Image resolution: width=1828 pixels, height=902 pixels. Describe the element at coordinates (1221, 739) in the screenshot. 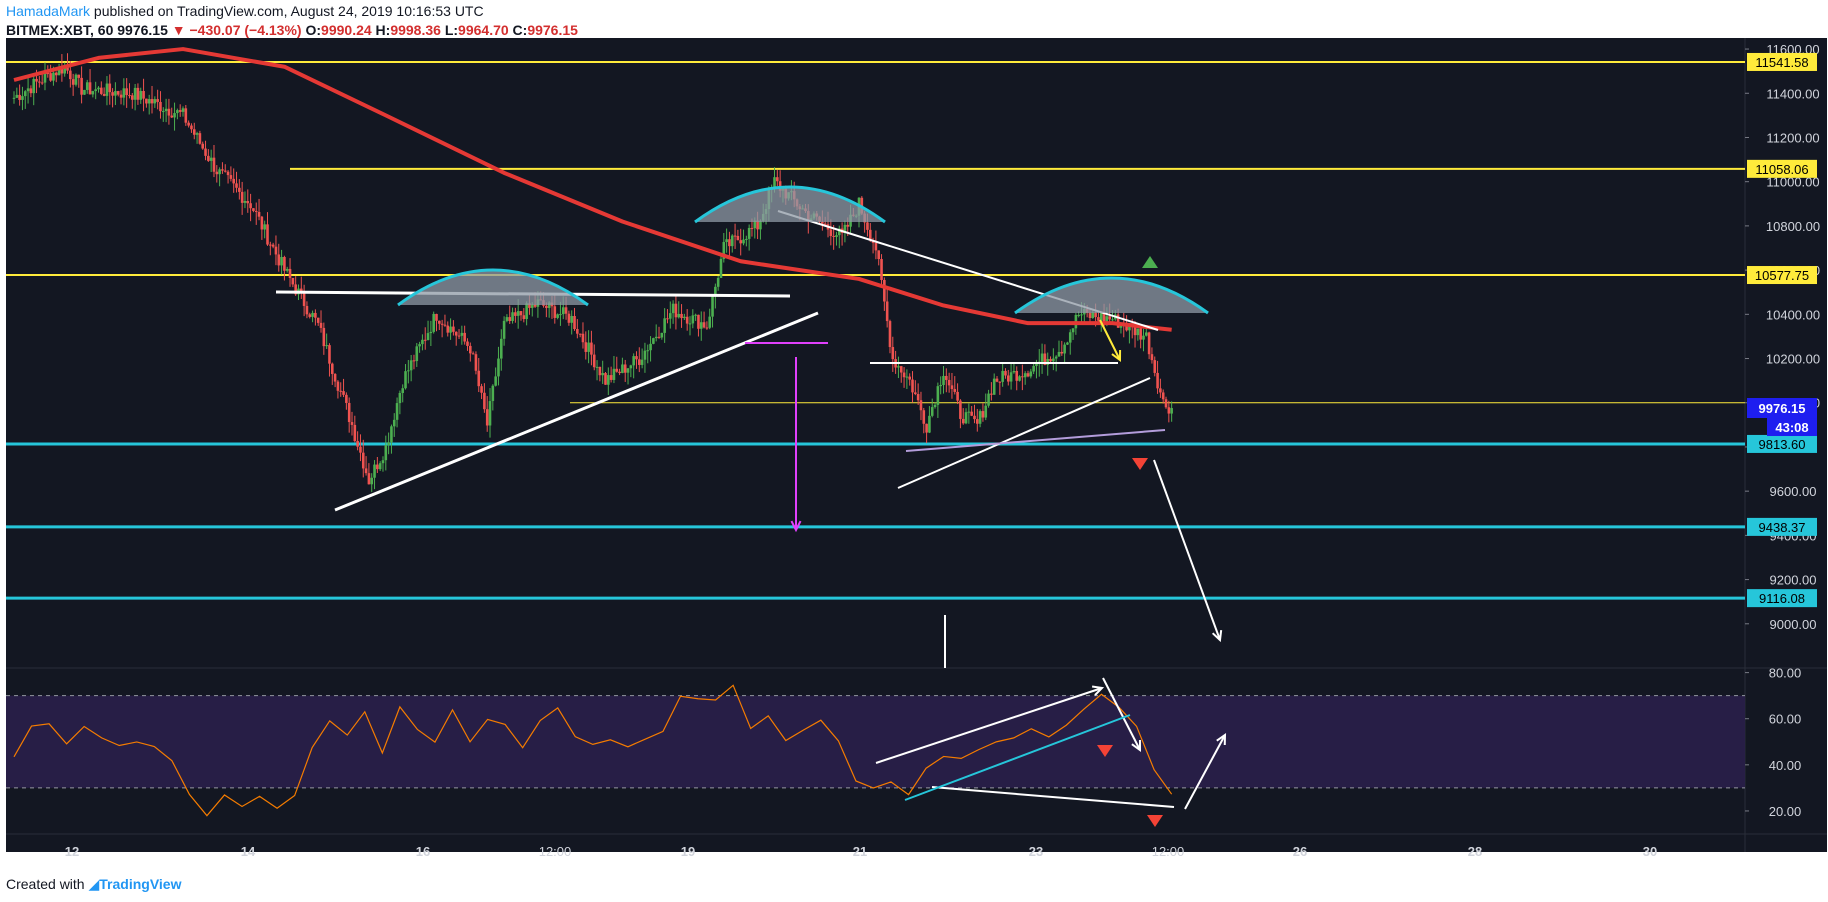

I see `rsi-bounce-arrow-head` at that location.